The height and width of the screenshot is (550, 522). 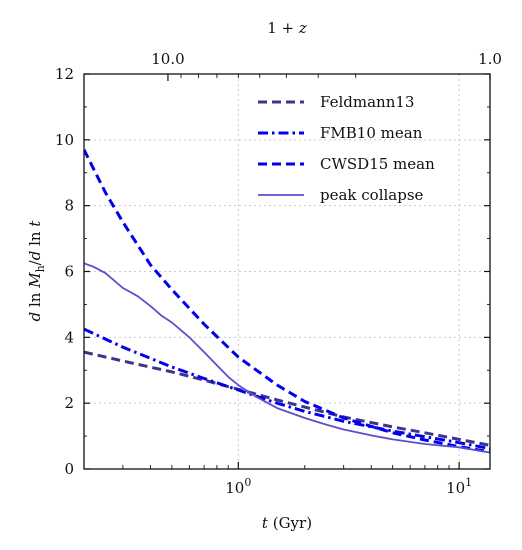 What do you see at coordinates (69, 469) in the screenshot?
I see `y-tick-label: 0` at bounding box center [69, 469].